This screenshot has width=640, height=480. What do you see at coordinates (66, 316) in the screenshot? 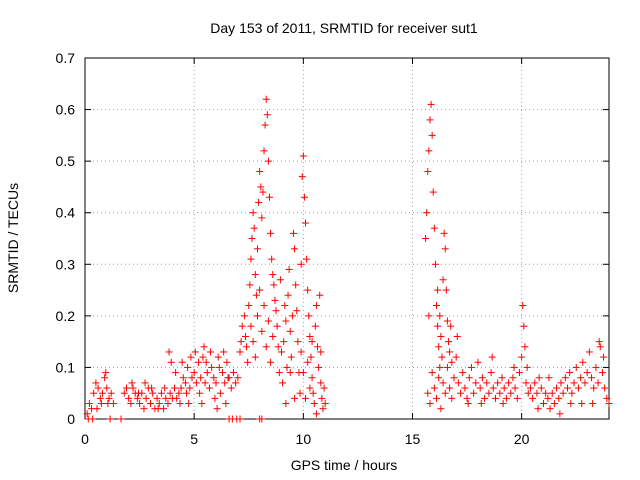
I see `y-tick-label: 0.2` at bounding box center [66, 316].